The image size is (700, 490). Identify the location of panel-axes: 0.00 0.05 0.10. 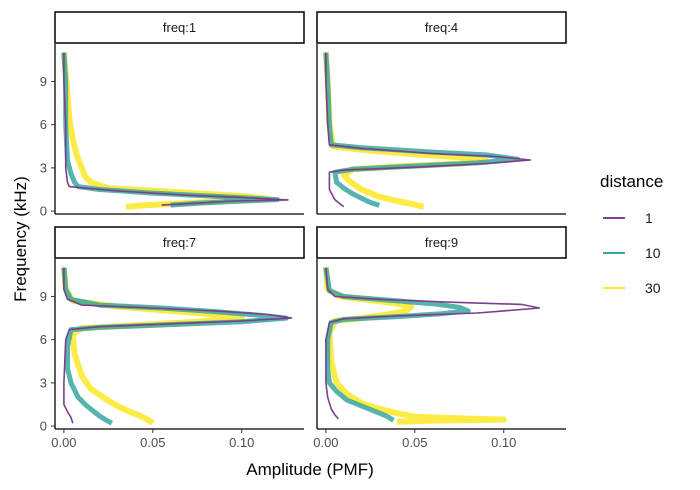
(439, 354).